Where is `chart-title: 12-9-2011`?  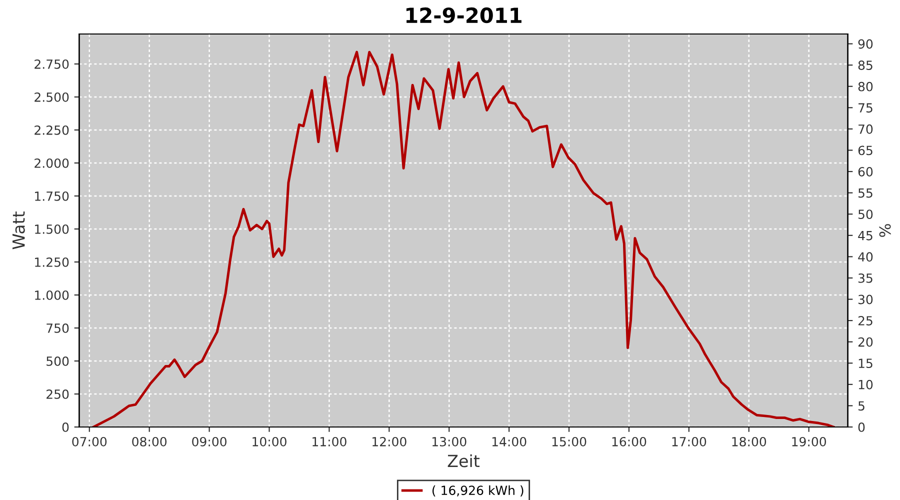
chart-title: 12-9-2011 is located at coordinates (464, 15).